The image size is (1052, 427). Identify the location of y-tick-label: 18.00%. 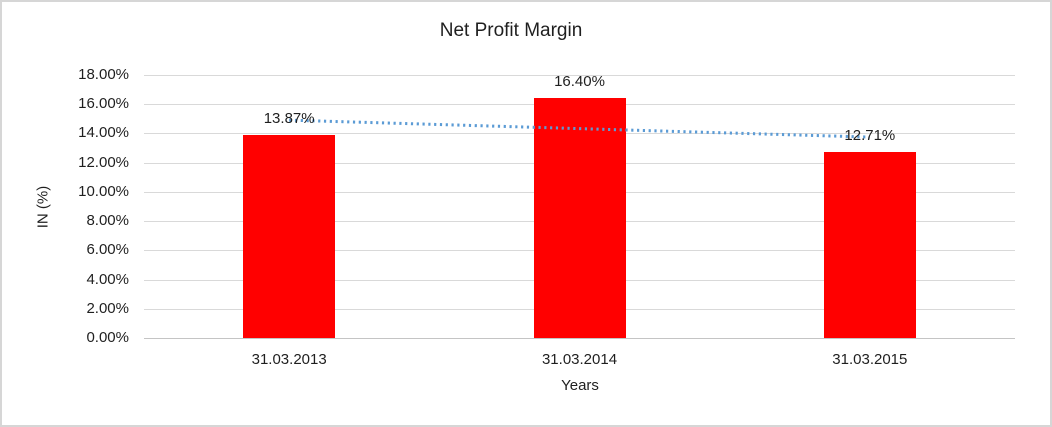
(103, 74).